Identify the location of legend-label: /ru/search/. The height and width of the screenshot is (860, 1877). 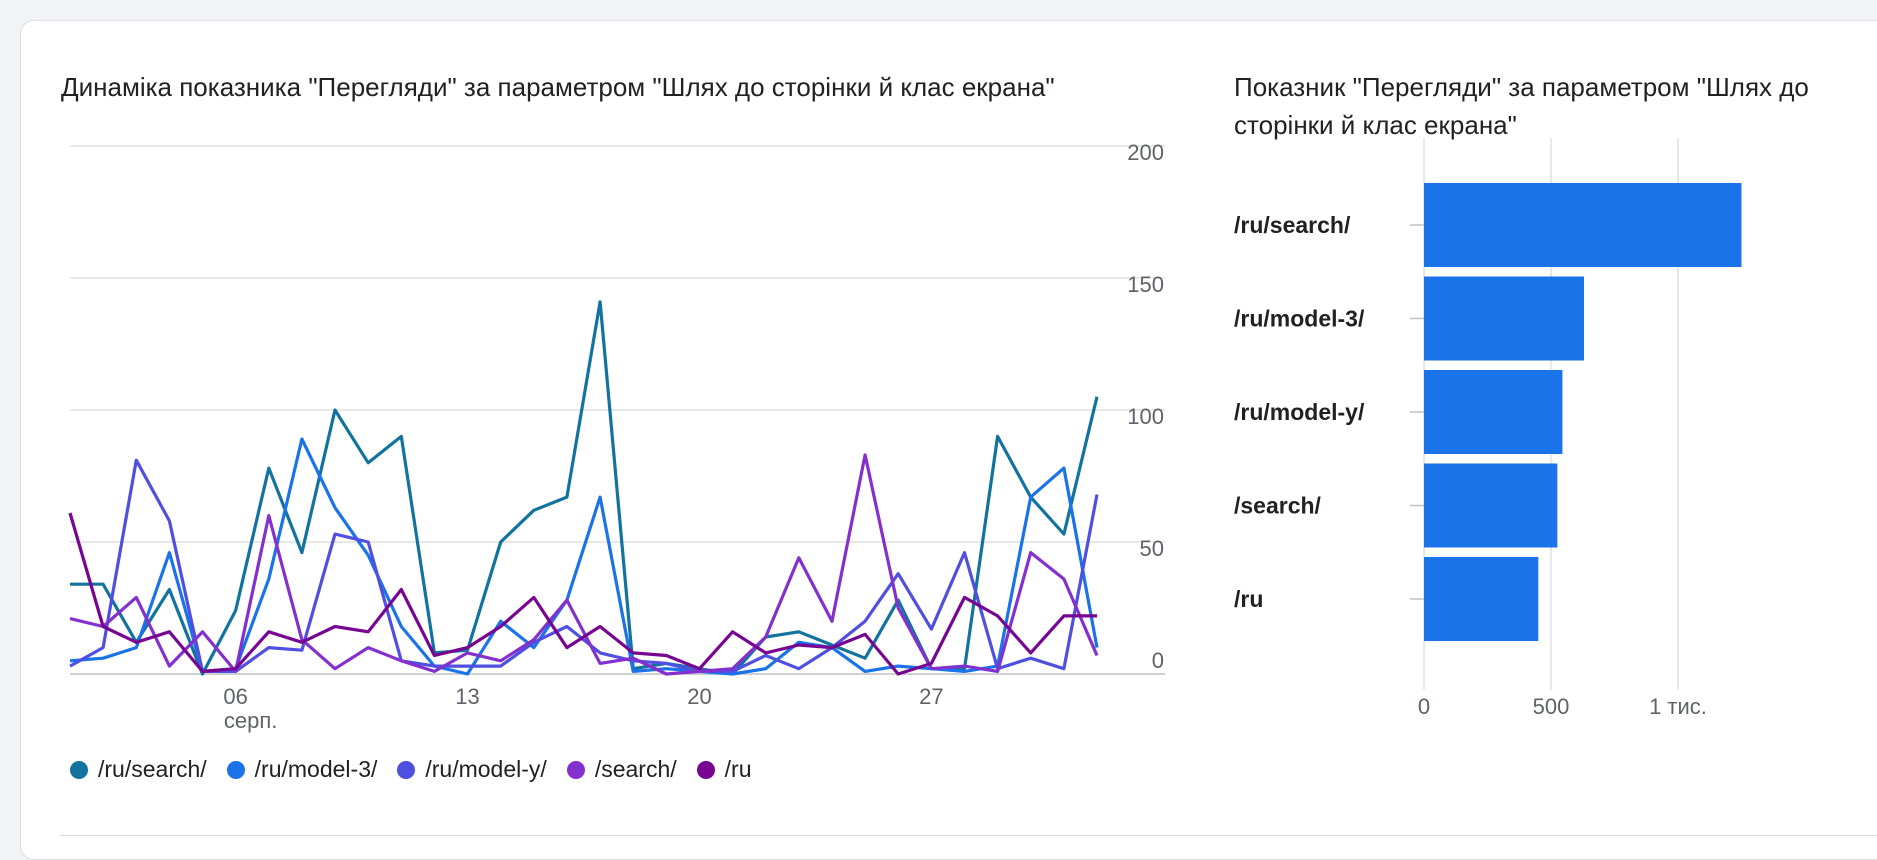
(152, 769).